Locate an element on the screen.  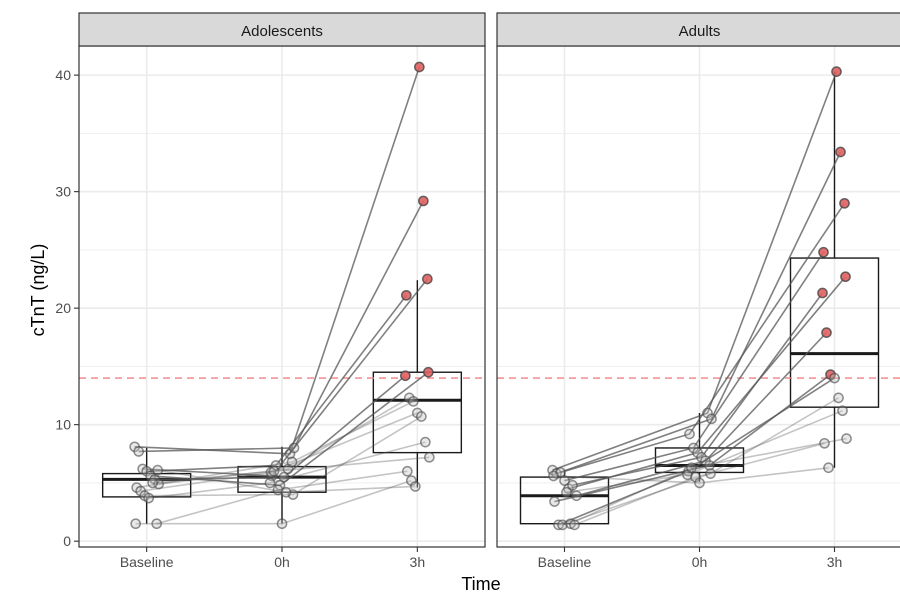
y-tick-label: 20 is located at coordinates (63, 308).